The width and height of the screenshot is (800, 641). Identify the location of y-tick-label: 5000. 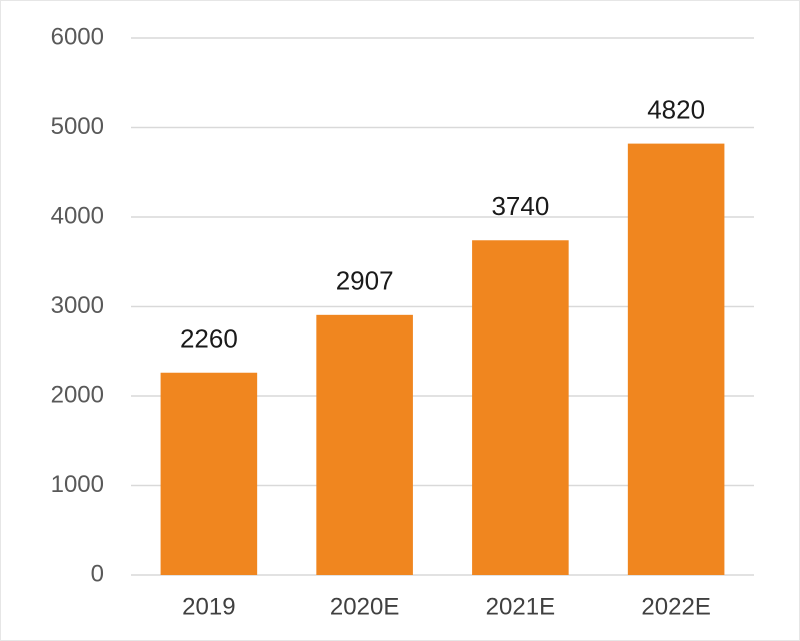
(77, 126).